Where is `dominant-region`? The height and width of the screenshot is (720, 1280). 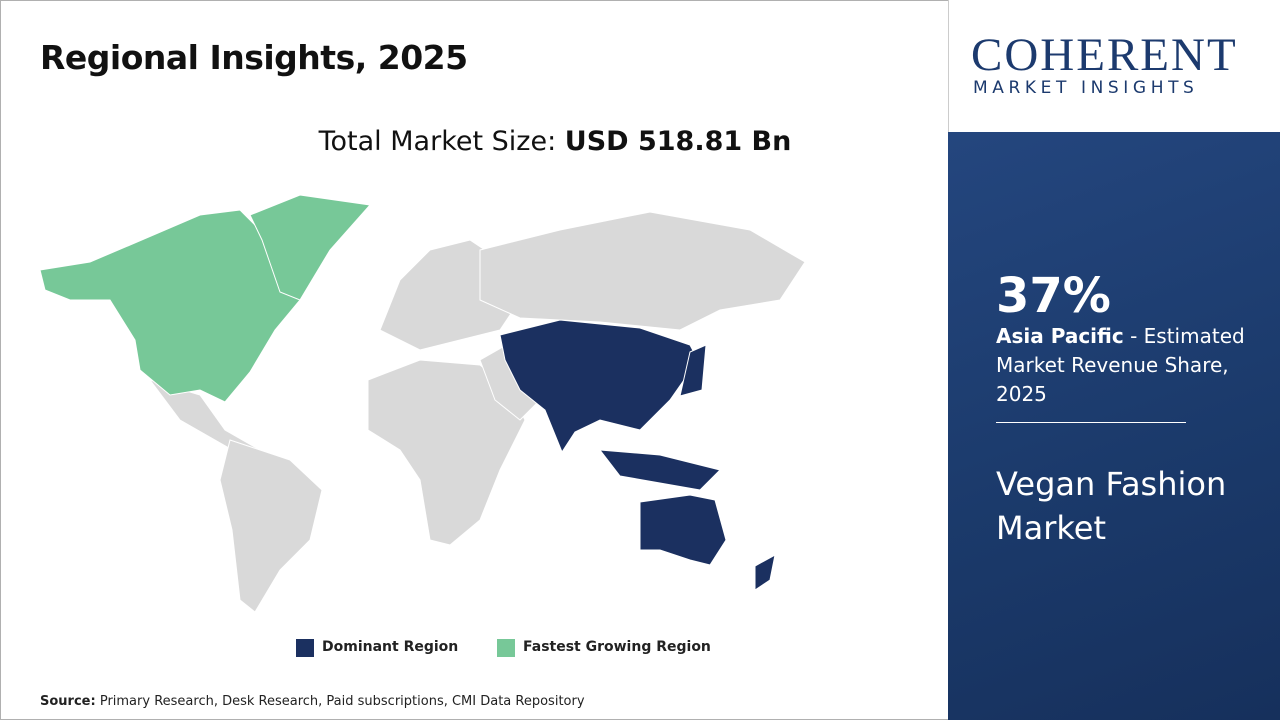
dominant-region is located at coordinates (637, 455).